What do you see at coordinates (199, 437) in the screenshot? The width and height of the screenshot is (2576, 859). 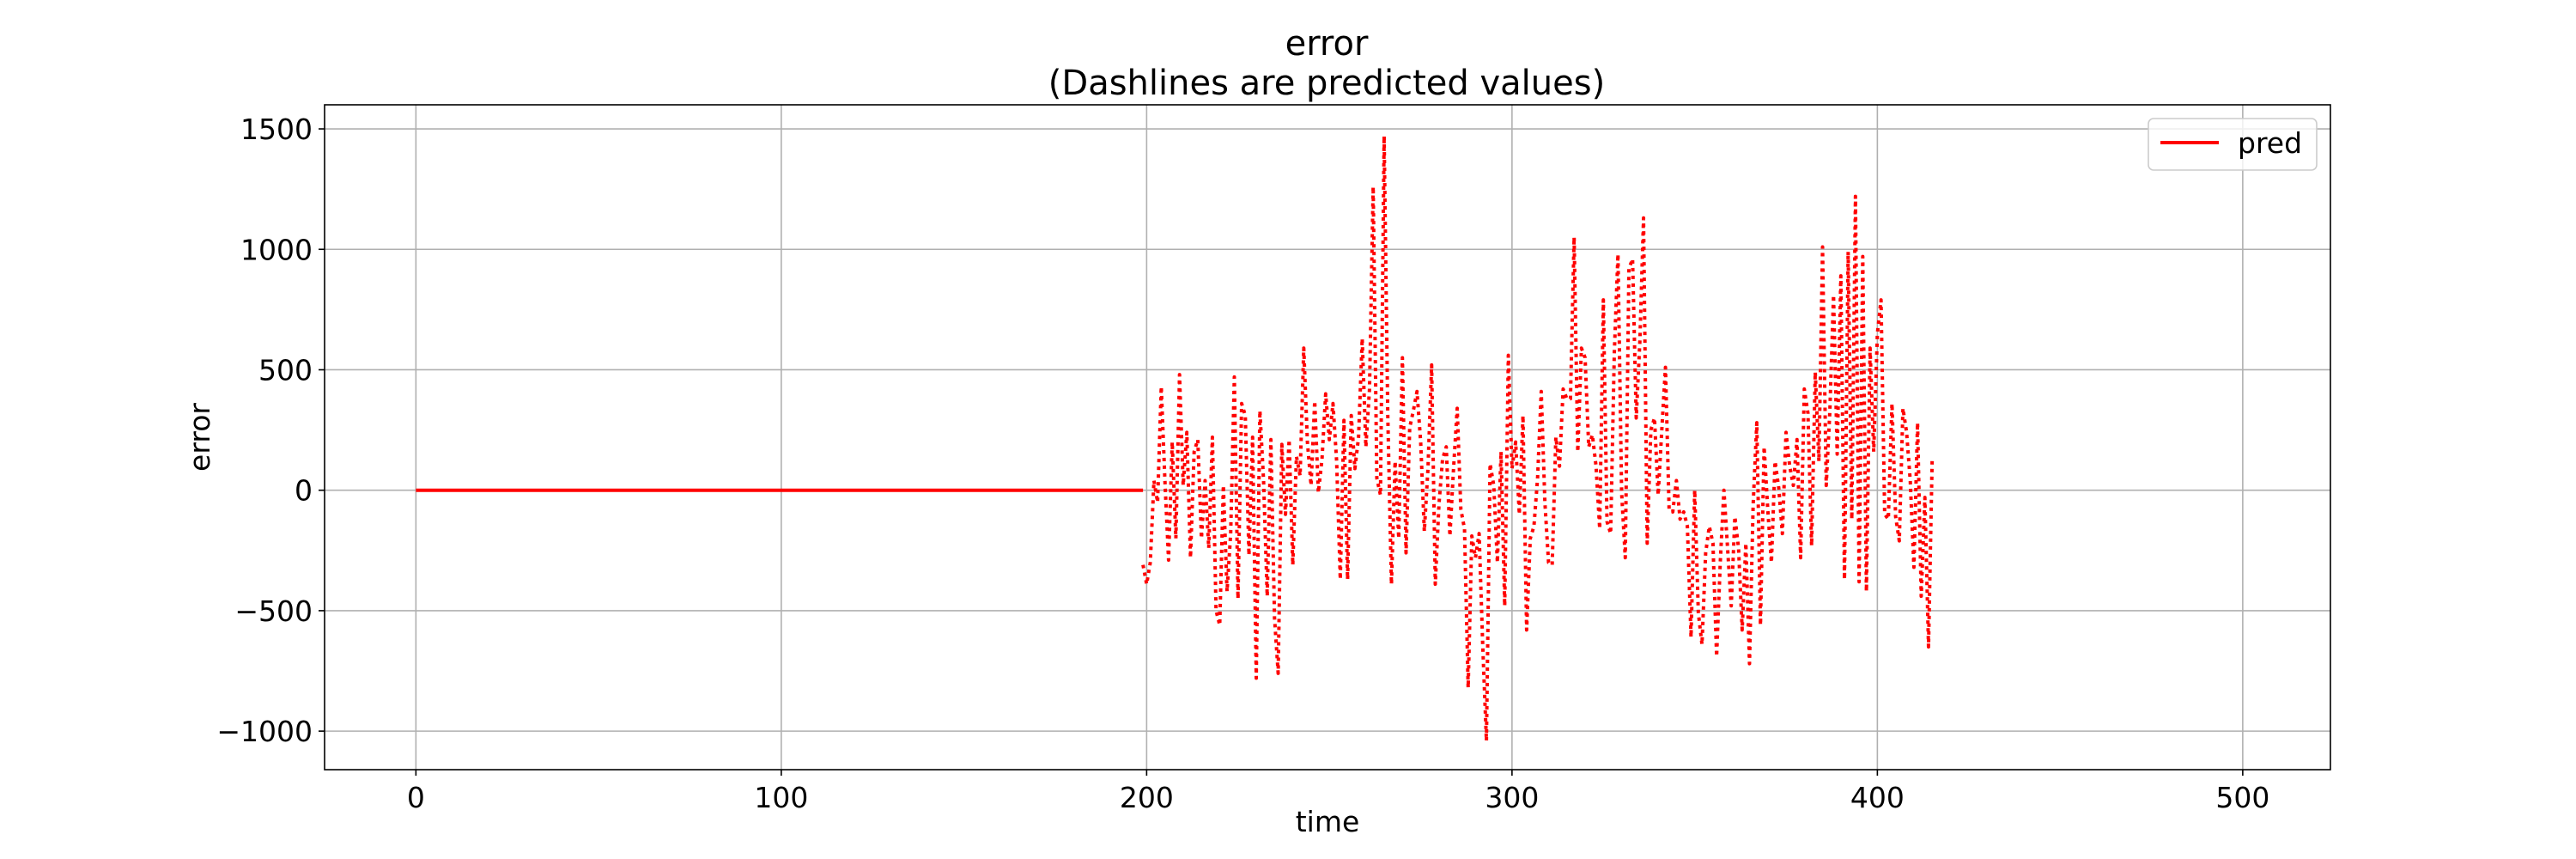 I see `y-axis-label: error` at bounding box center [199, 437].